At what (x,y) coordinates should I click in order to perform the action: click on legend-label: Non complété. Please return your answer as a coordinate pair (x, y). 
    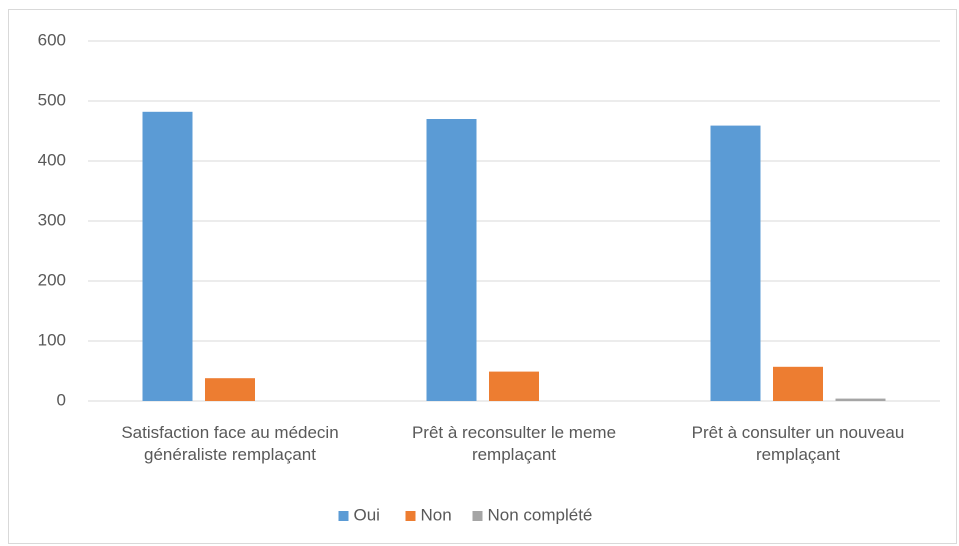
    Looking at the image, I should click on (540, 514).